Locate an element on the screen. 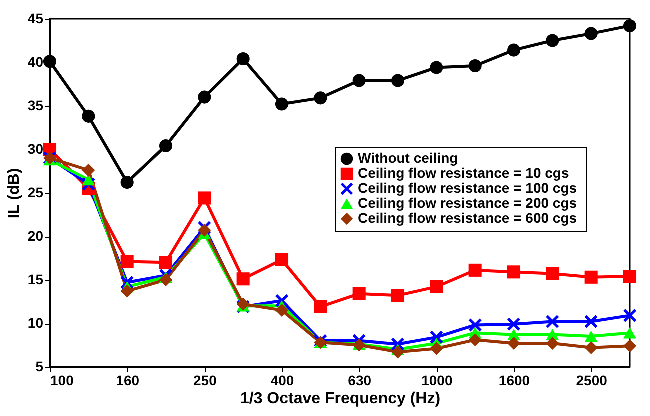 This screenshot has width=650, height=416. legend-label: Ceiling flow resistance = 600 cgs is located at coordinates (468, 218).